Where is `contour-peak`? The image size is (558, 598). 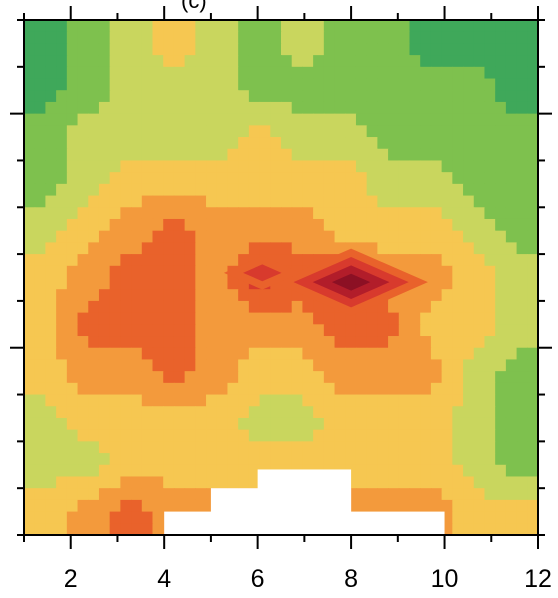 contour-peak is located at coordinates (351, 282).